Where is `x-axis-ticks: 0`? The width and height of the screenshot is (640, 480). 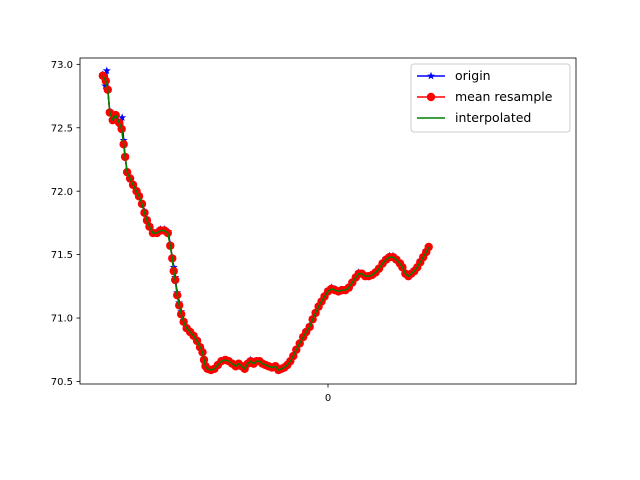
x-axis-ticks: 0 is located at coordinates (328, 394).